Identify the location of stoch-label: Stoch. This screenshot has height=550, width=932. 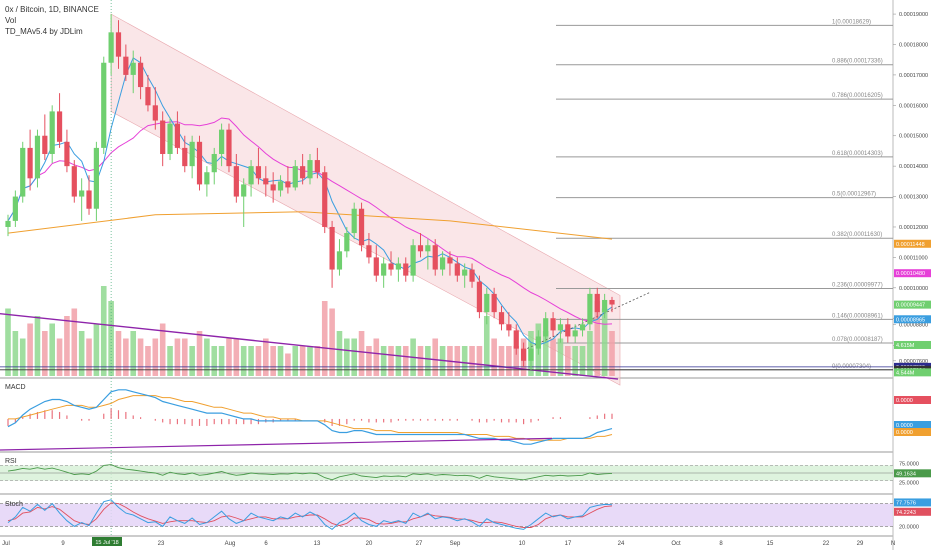
(14, 504).